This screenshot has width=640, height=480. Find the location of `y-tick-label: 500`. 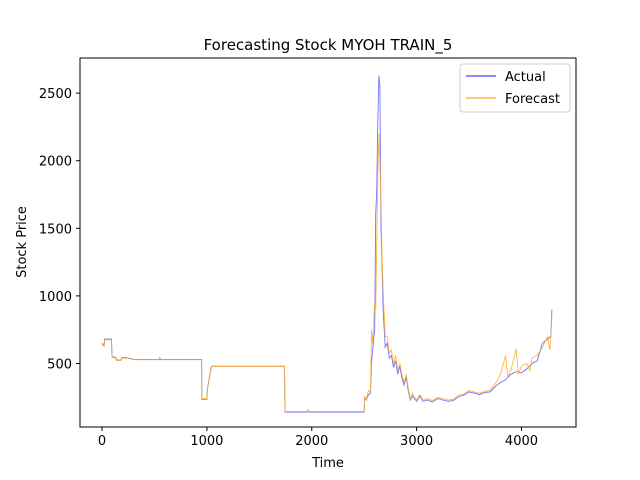

y-tick-label: 500 is located at coordinates (59, 364).